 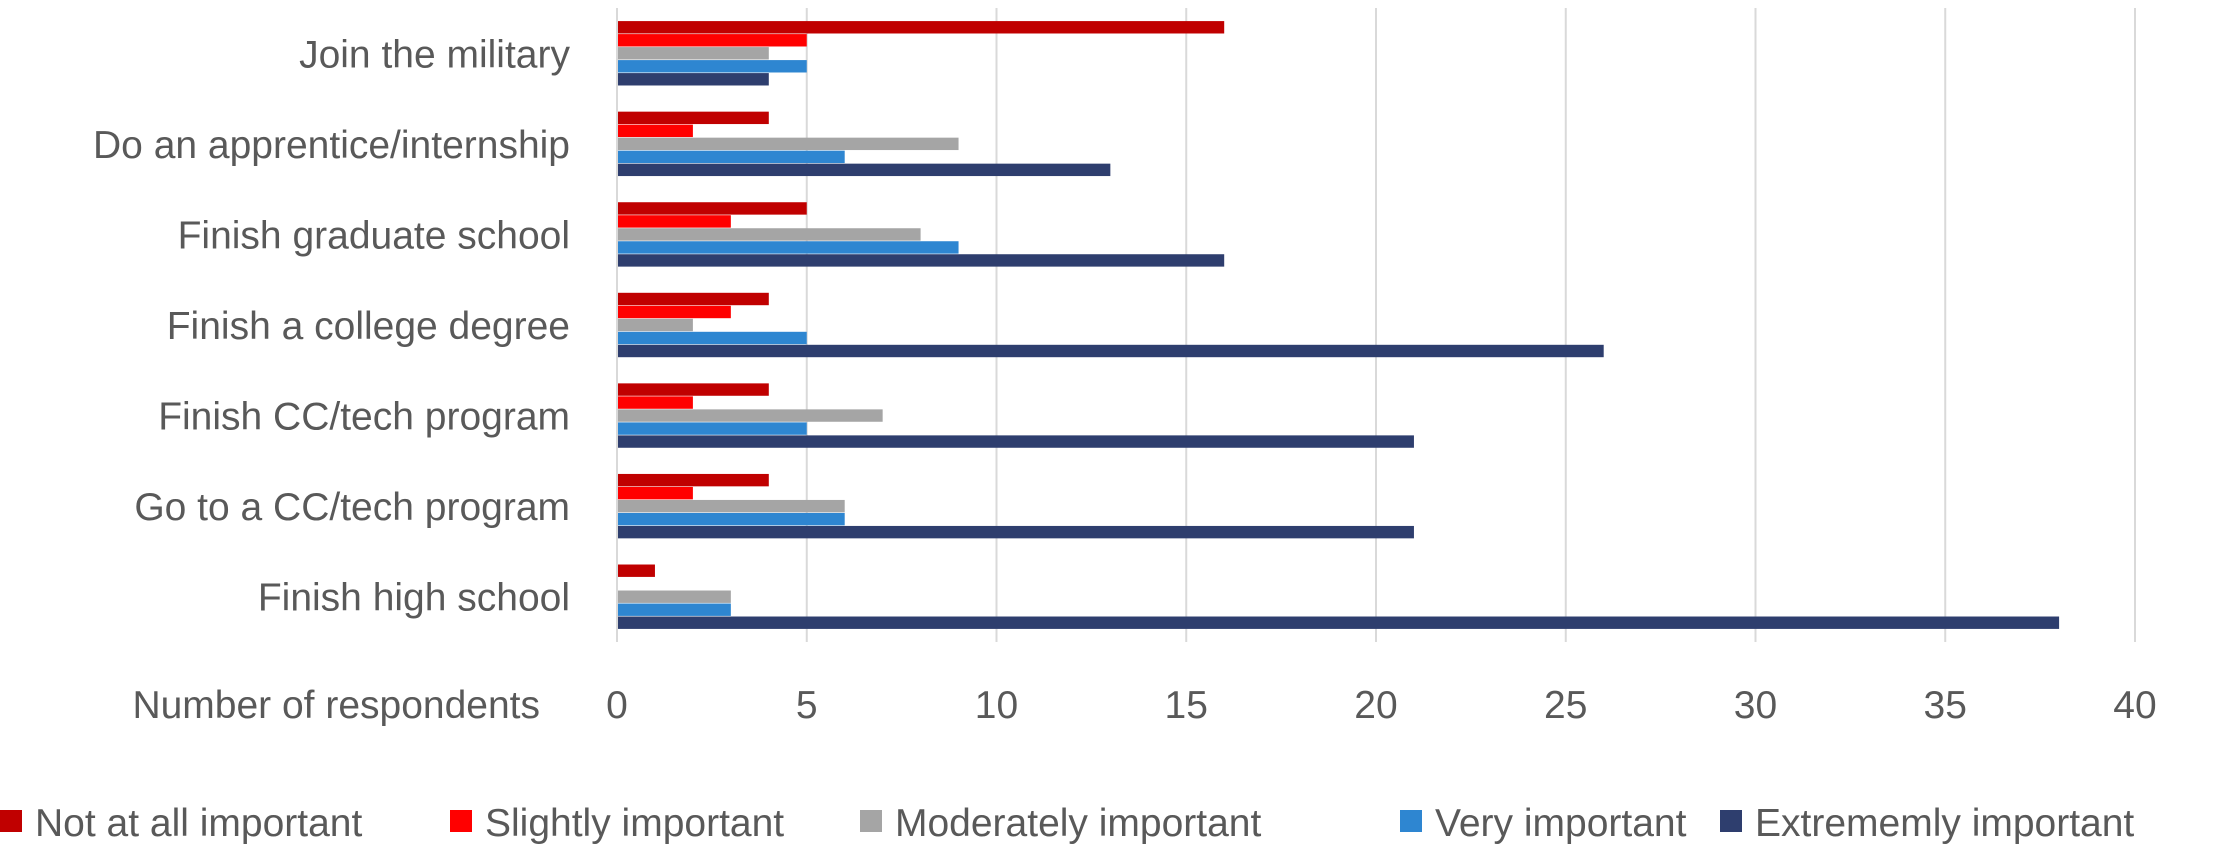 What do you see at coordinates (996, 705) in the screenshot?
I see `x-tick-label: 10` at bounding box center [996, 705].